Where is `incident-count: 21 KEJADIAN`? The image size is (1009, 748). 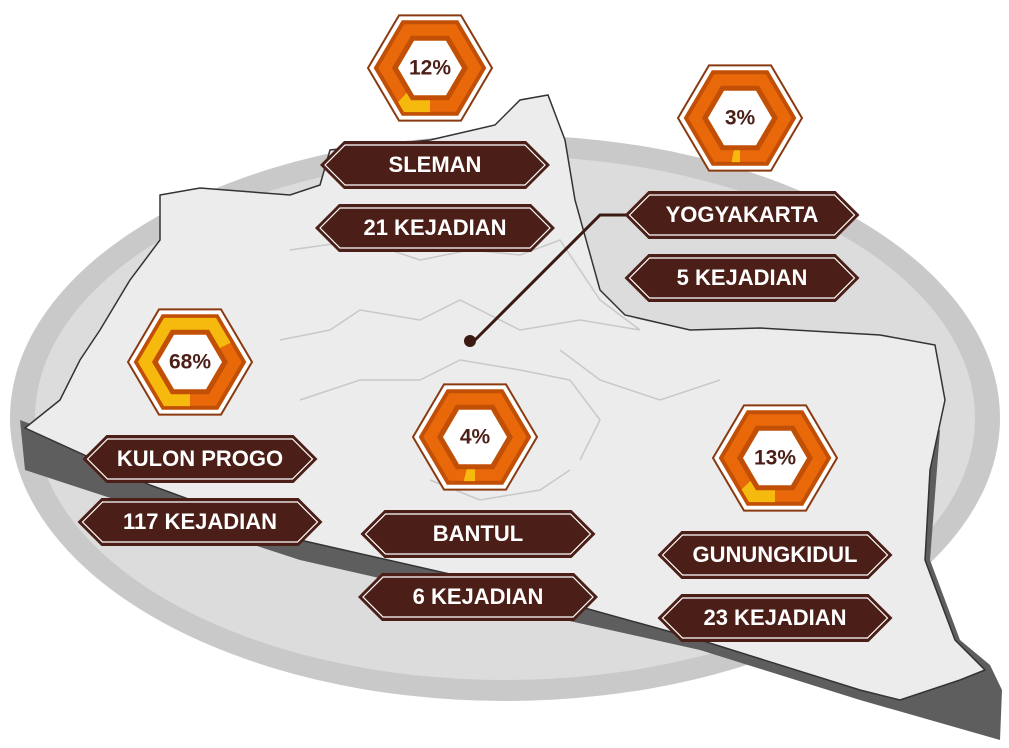
incident-count: 21 KEJADIAN is located at coordinates (434, 227).